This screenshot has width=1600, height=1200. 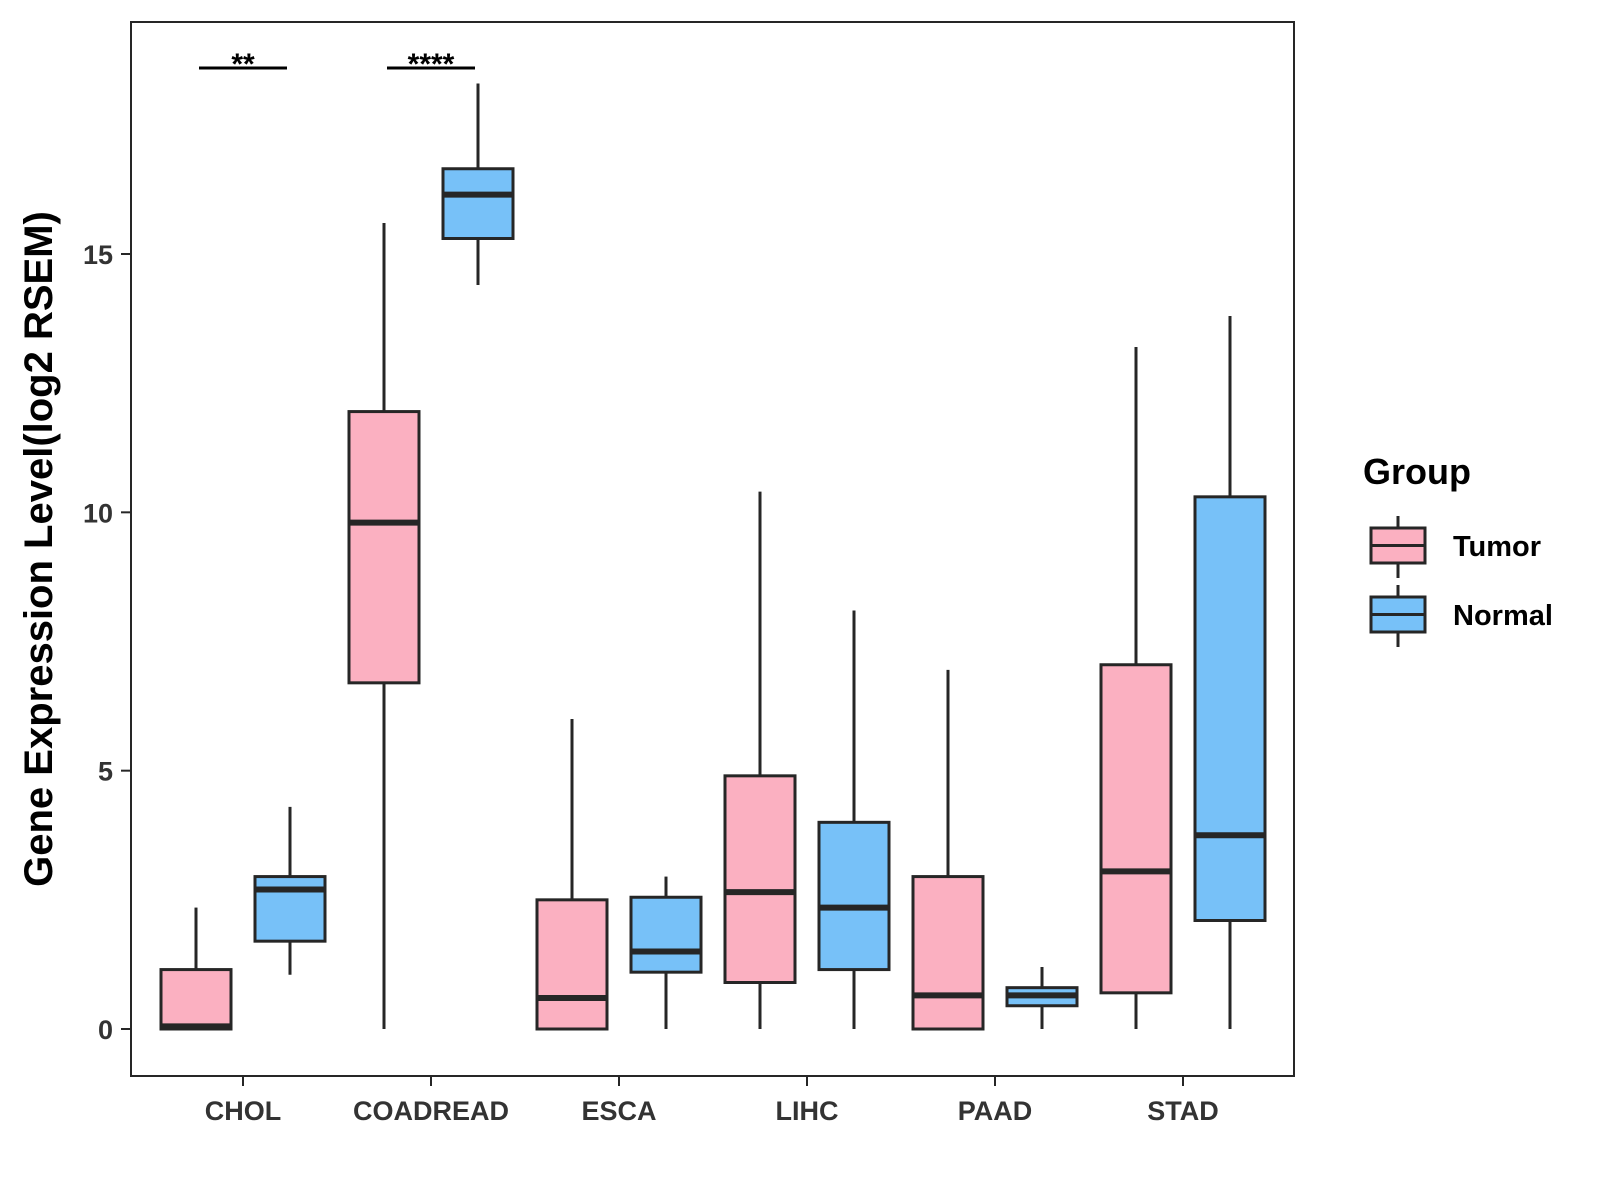 What do you see at coordinates (948, 850) in the screenshot?
I see `box-paad-tumor` at bounding box center [948, 850].